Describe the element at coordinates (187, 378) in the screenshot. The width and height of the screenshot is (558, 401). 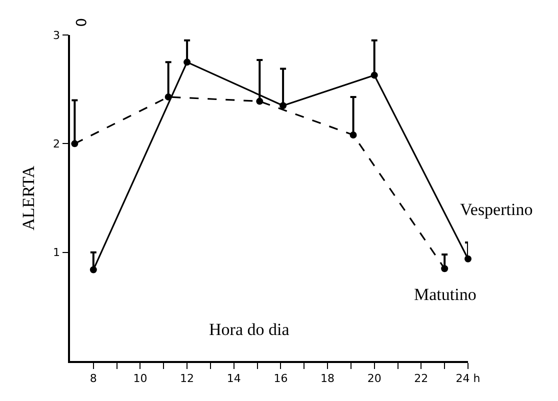
I see `x-tick-label: 12` at that location.